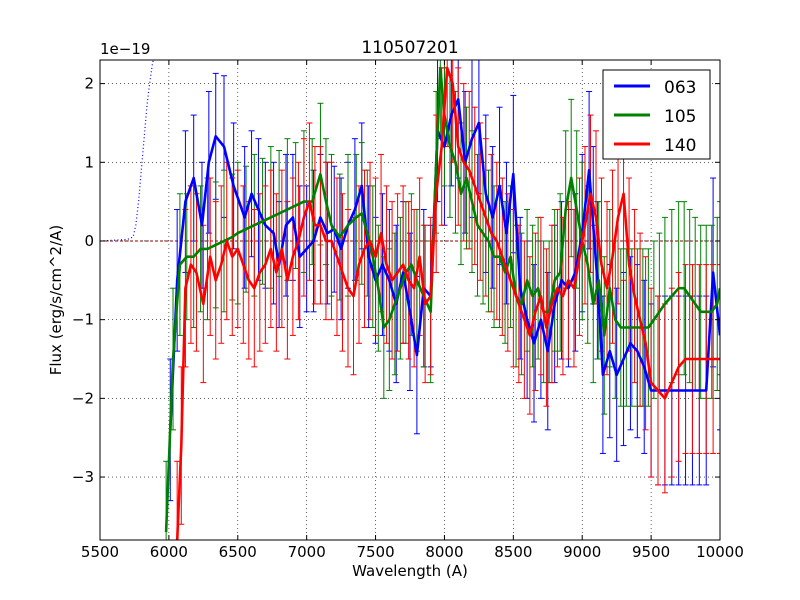  Describe the element at coordinates (582, 552) in the screenshot. I see `x-tick-label: 9000` at that location.